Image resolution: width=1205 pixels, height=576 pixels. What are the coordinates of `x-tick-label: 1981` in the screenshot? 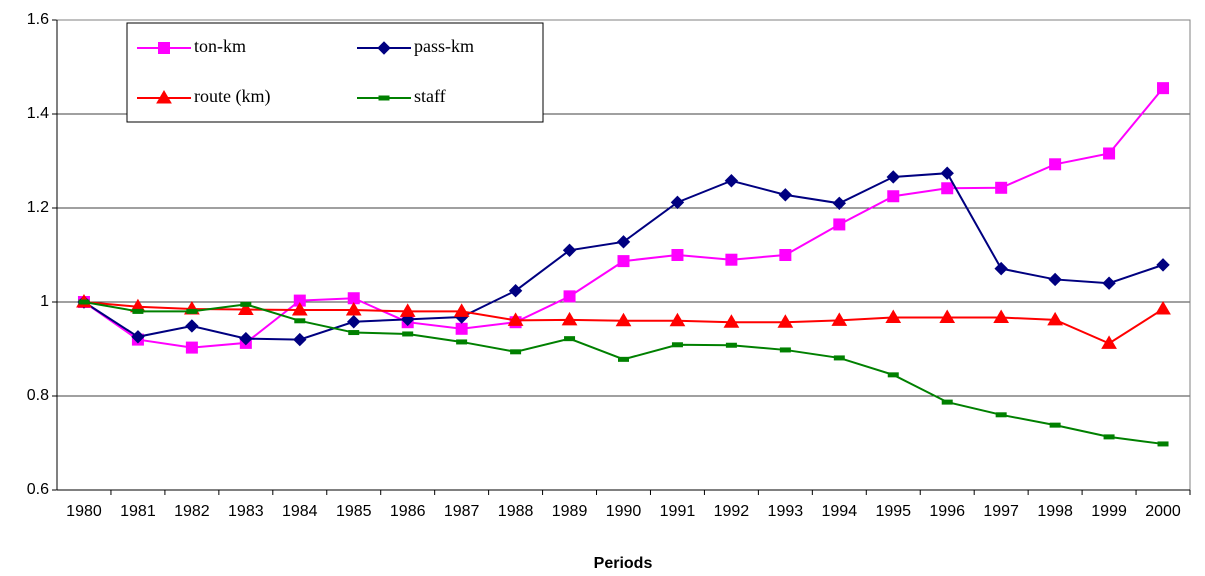 It's located at (138, 511).